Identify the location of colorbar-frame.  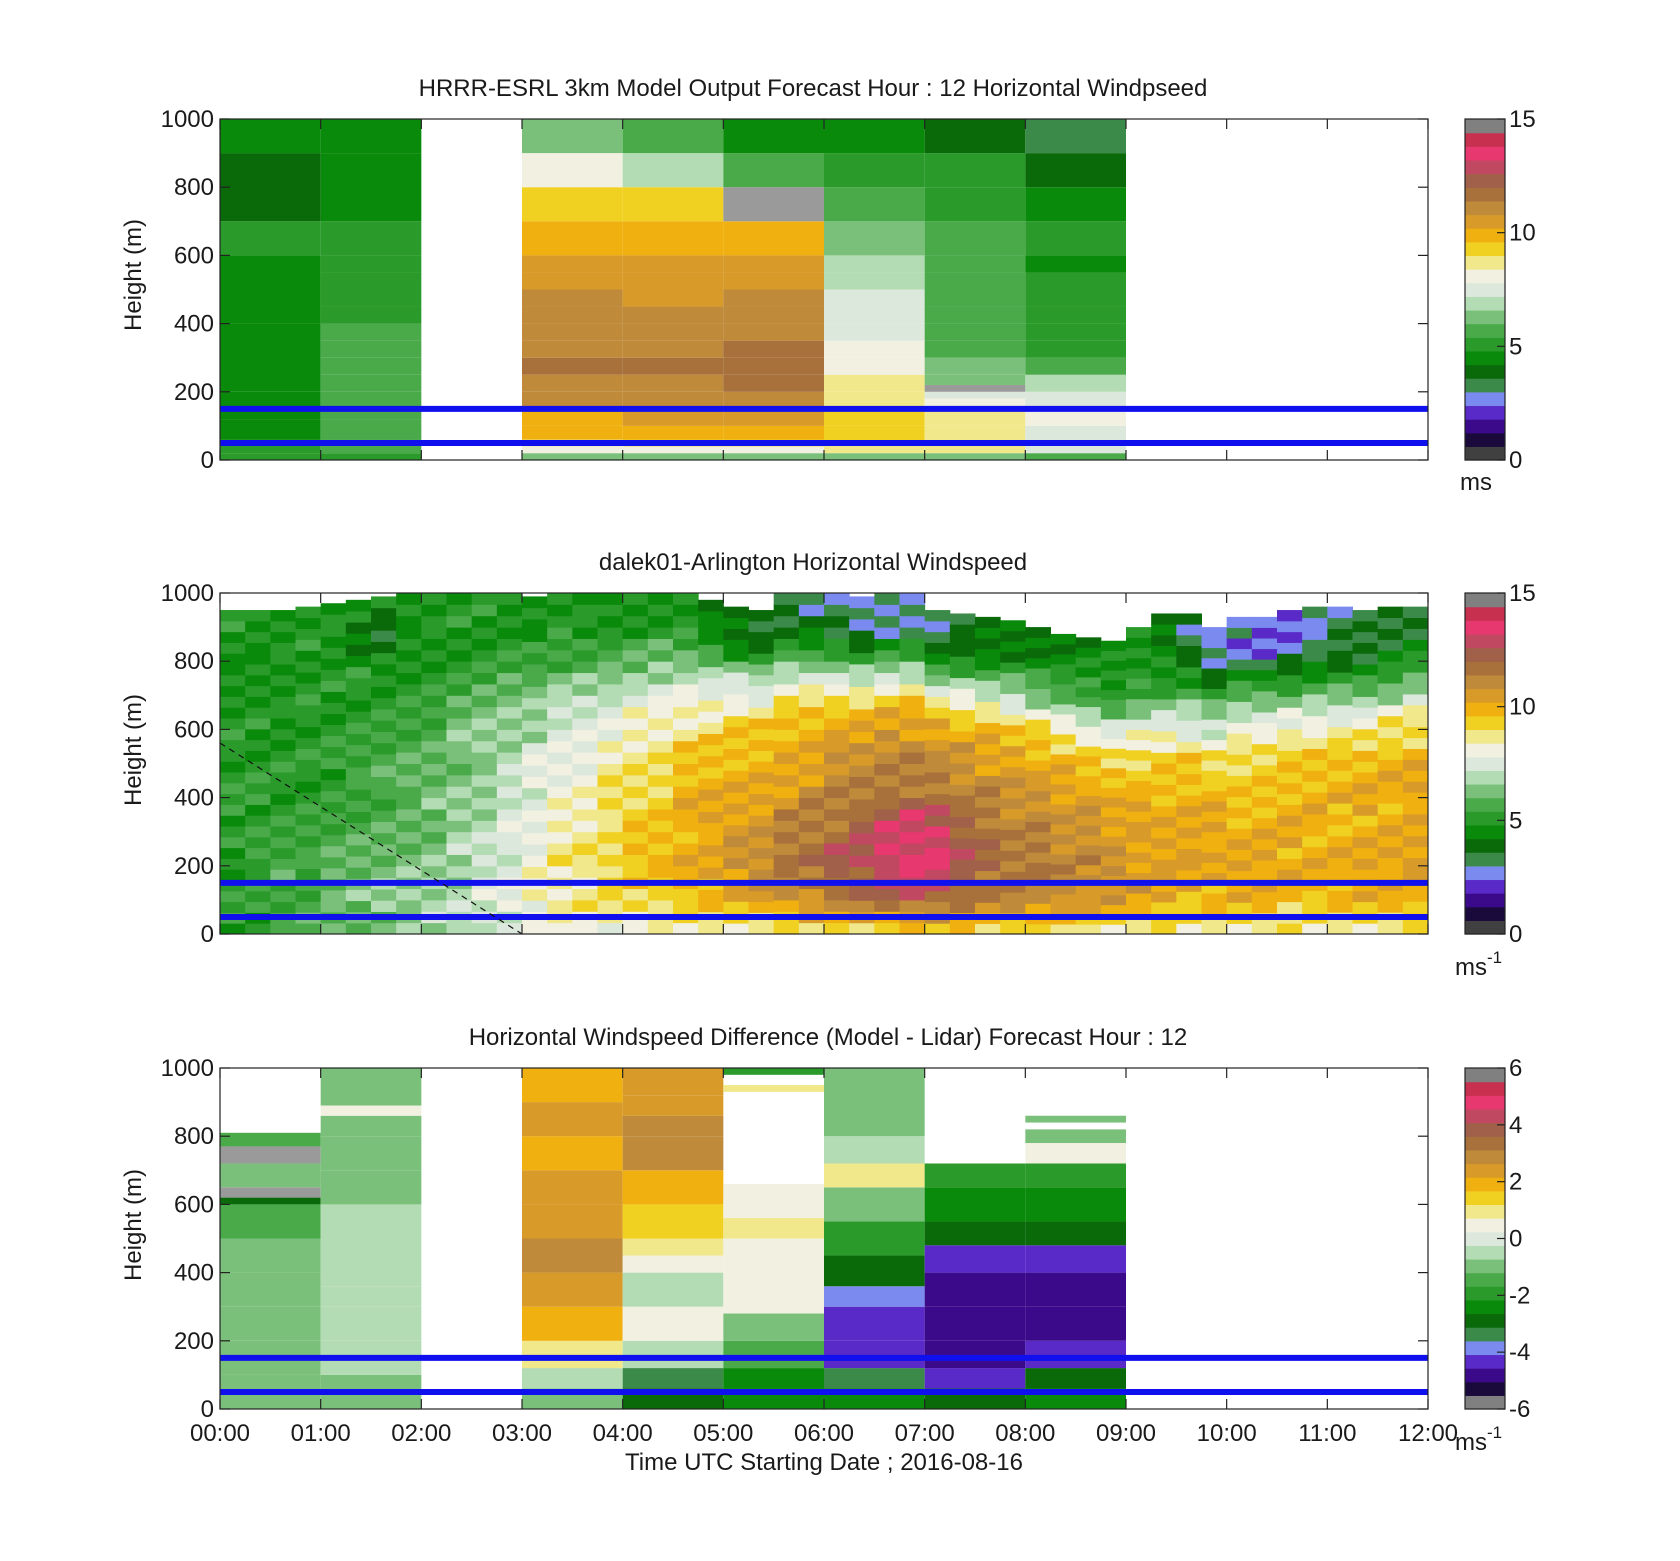
(1485, 763).